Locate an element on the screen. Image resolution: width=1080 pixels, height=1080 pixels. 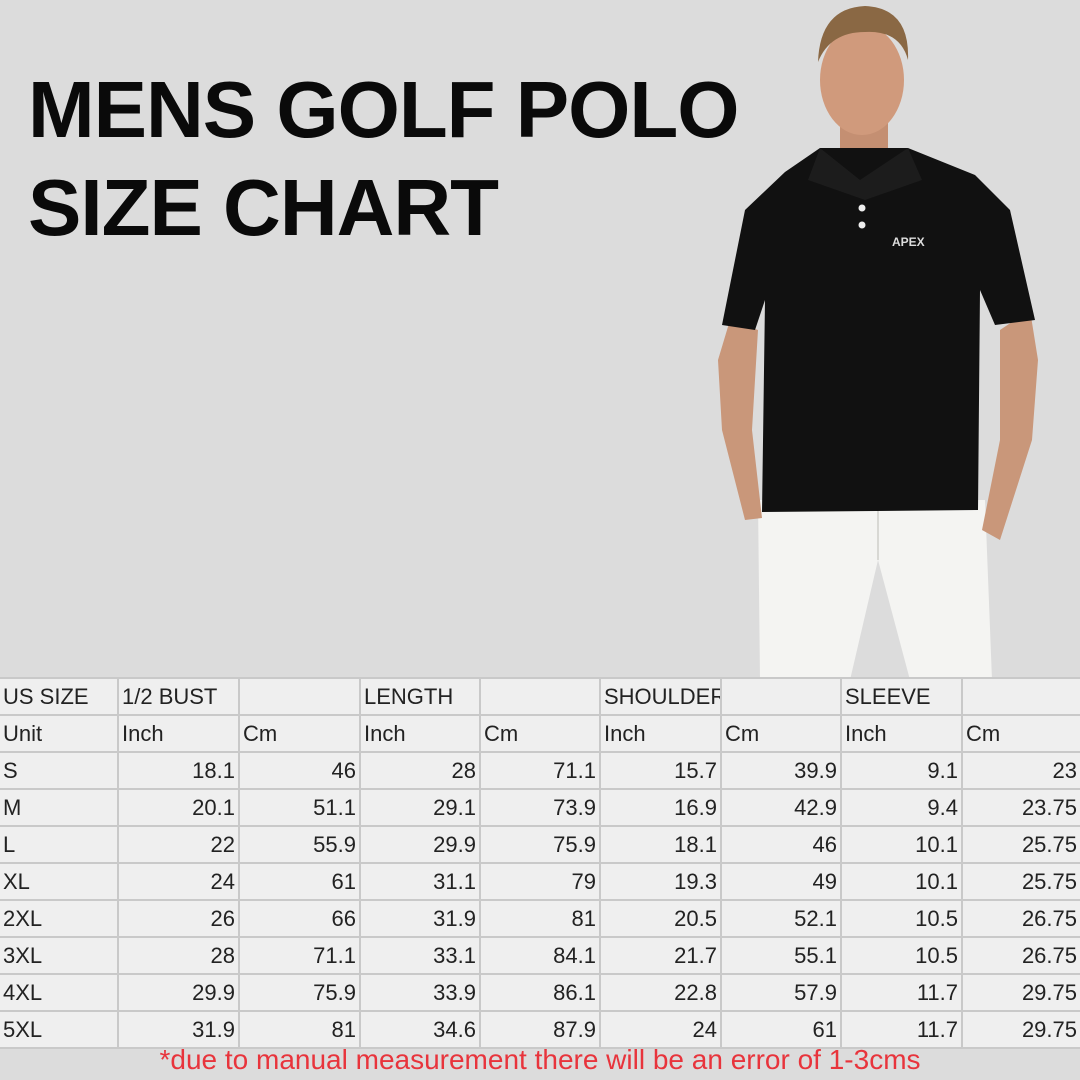
row-label-cell: US SIZE is located at coordinates (59, 696).